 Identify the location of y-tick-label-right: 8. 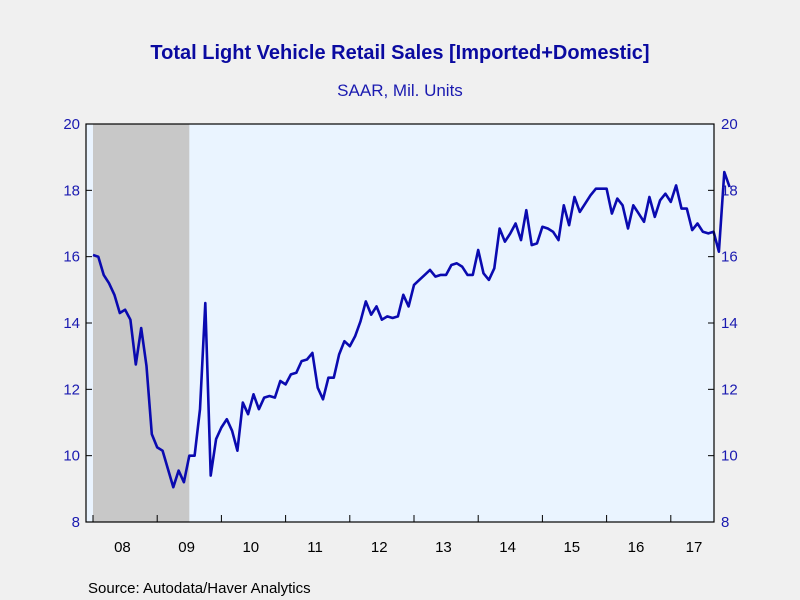
(725, 522).